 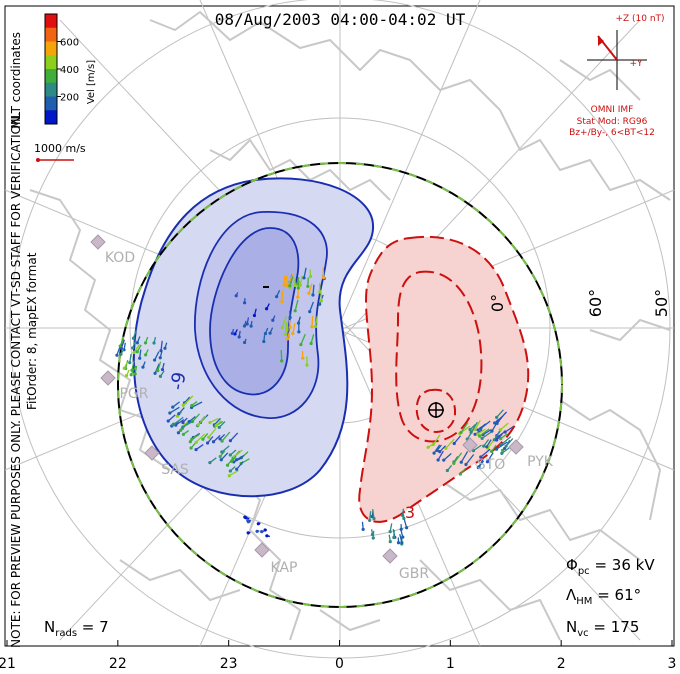 What do you see at coordinates (623, 565) in the screenshot?
I see `stat-phi-value: = 36 kV` at bounding box center [623, 565].